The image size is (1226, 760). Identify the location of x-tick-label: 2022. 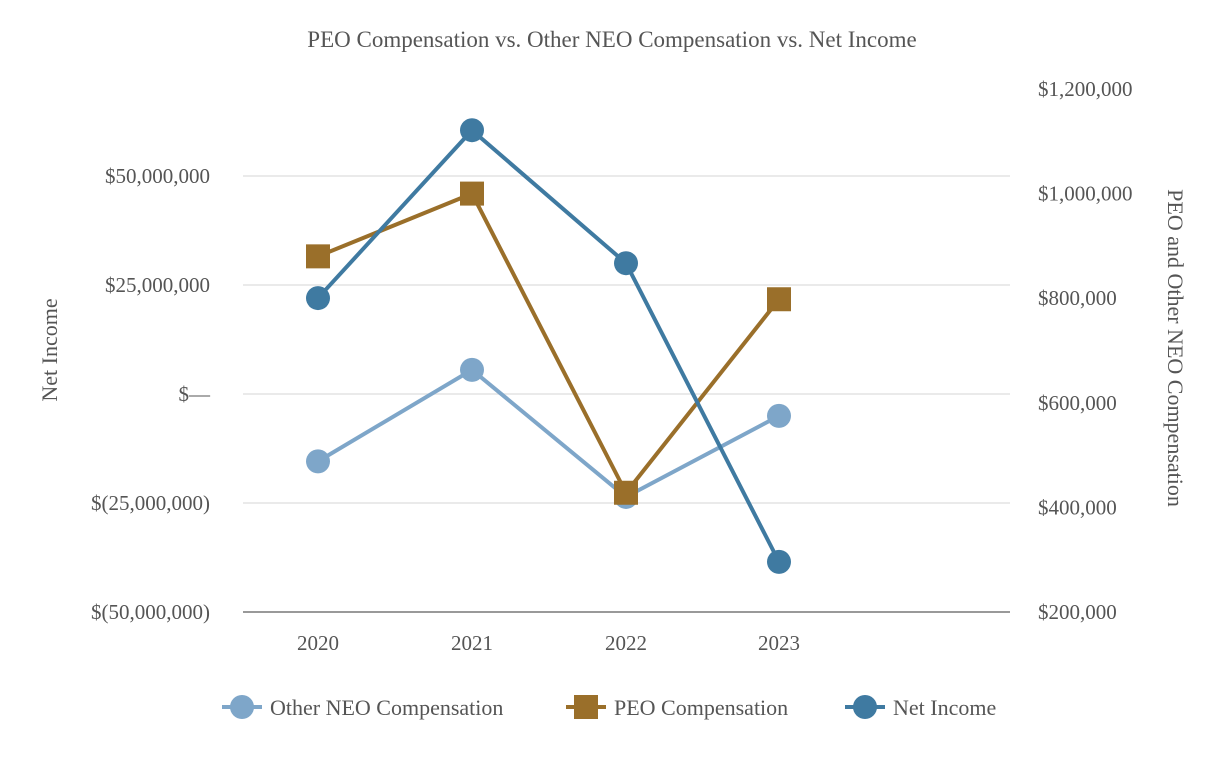
(626, 643).